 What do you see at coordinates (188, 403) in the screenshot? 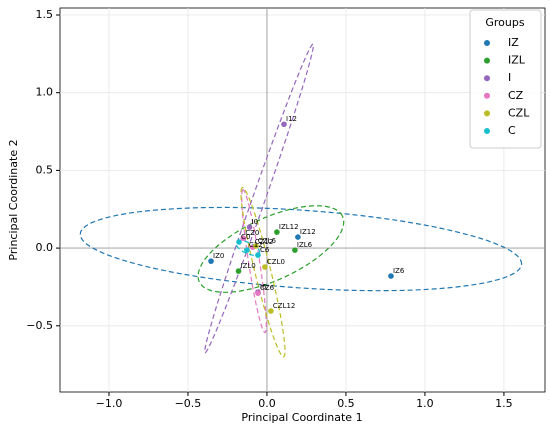
I see `x-tick-label: −0.5` at bounding box center [188, 403].